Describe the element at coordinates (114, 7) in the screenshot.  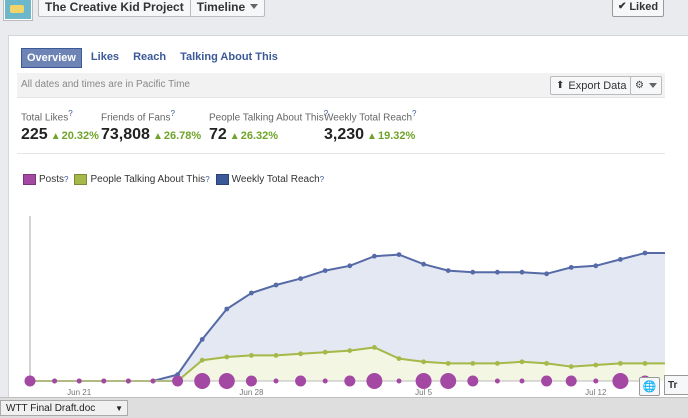
I see `page-name: The Creative Kid Project` at that location.